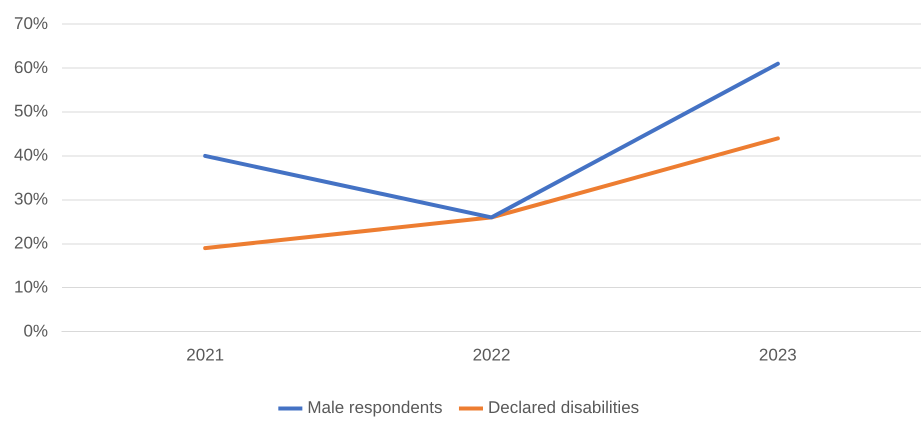 Image resolution: width=921 pixels, height=427 pixels. Describe the element at coordinates (31, 199) in the screenshot. I see `y-tick-label: 30%` at that location.